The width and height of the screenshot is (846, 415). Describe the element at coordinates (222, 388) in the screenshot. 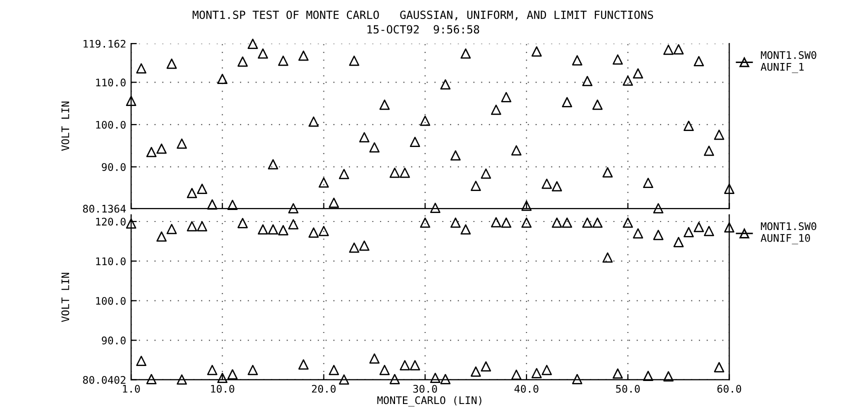

I see `x-tick-label: 10.0` at that location.